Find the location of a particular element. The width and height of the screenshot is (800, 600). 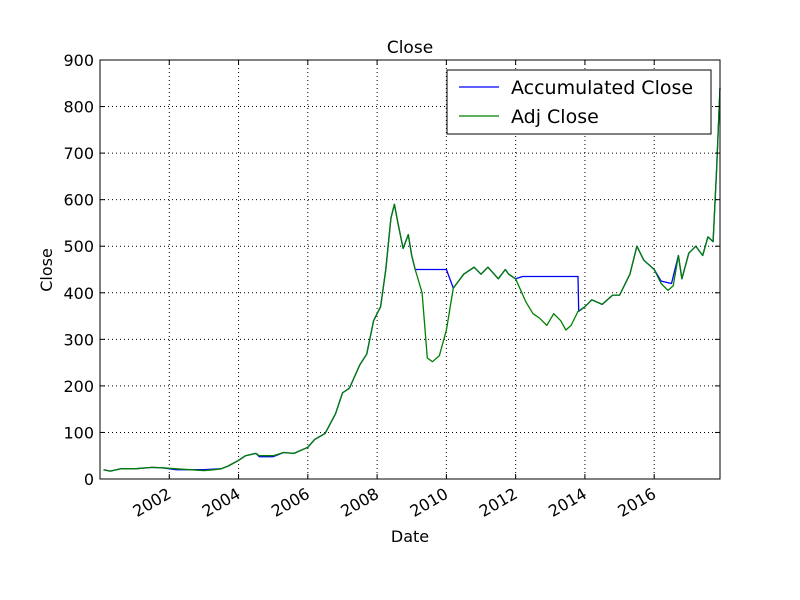

y-tick-label: 500 is located at coordinates (78, 246).